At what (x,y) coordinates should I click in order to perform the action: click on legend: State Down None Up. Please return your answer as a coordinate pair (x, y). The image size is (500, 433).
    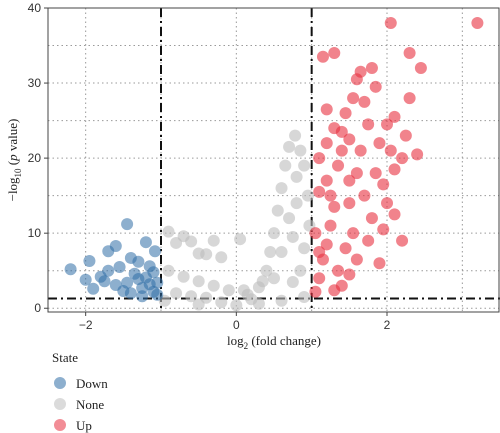
    Looking at the image, I should click on (80, 391).